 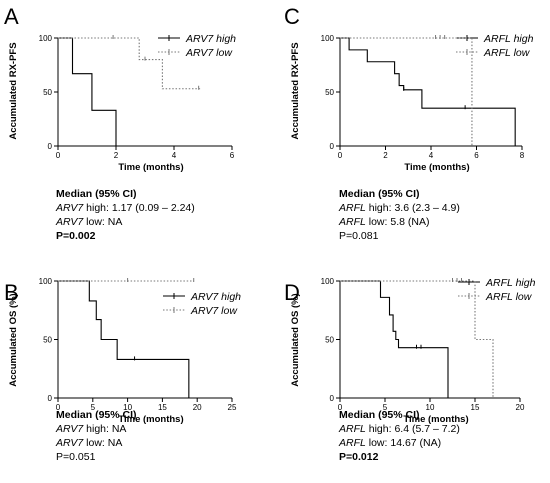 What do you see at coordinates (403, 443) in the screenshot?
I see `panel-d-stats-value: low: 14.67 (NA)` at bounding box center [403, 443].